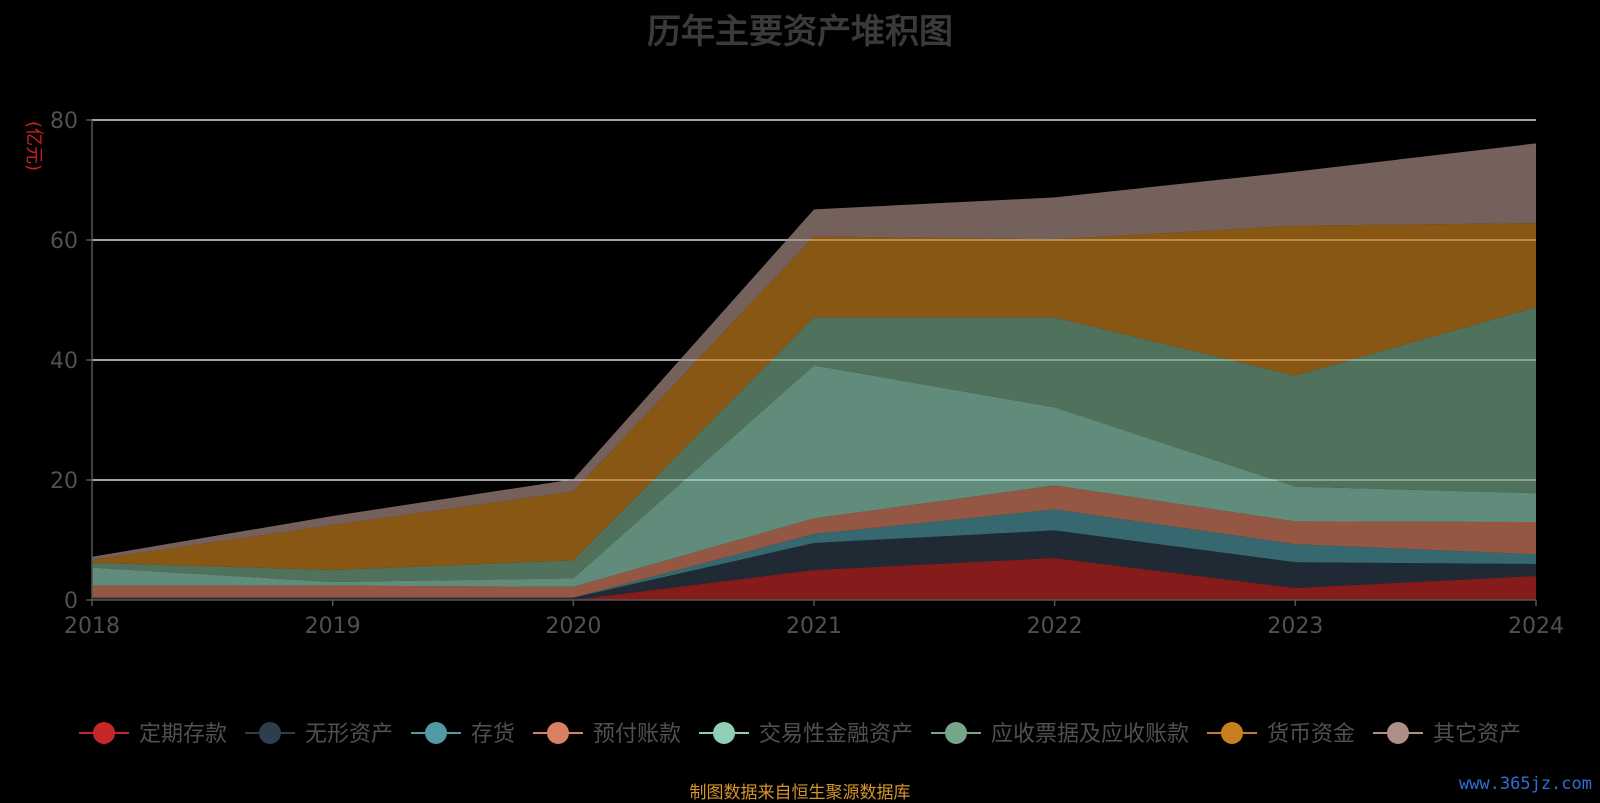  Describe the element at coordinates (92, 626) in the screenshot. I see `x-tick-label: 2018` at that location.